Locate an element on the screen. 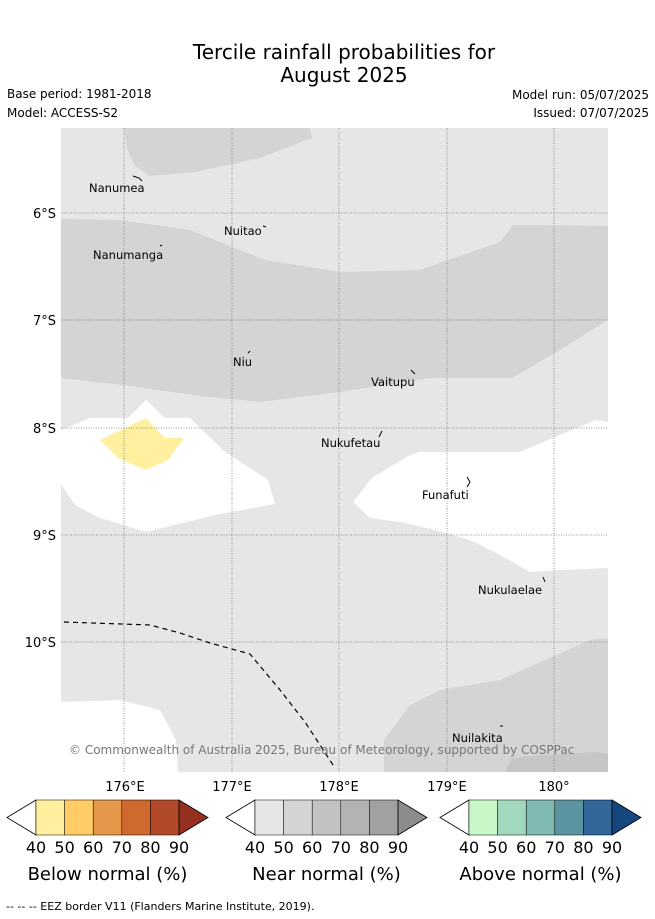 This screenshot has width=655, height=919. lon-label-177e: 177°E is located at coordinates (232, 787).